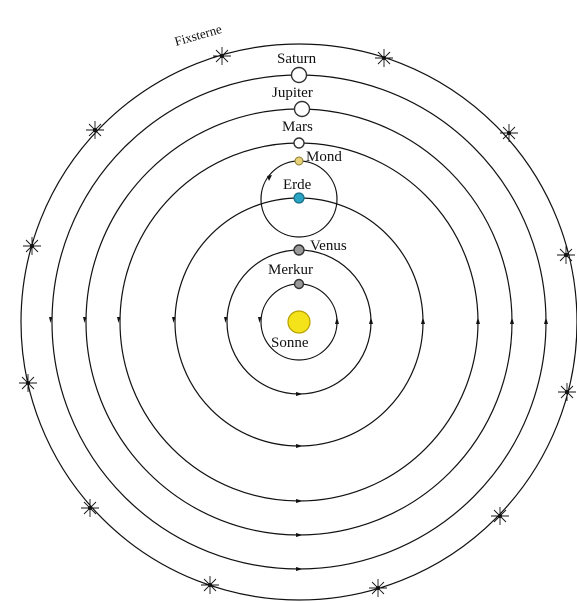 This screenshot has width=577, height=603. Describe the element at coordinates (302, 109) in the screenshot. I see `jupiter-icon` at that location.